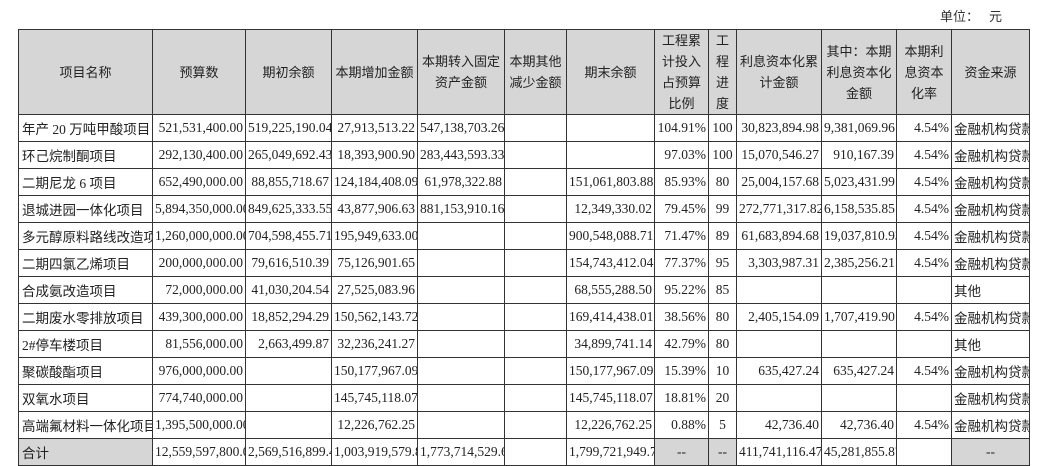  I want to click on col-budget-ratio-header: 工程累计投入占预算比例, so click(681, 72).